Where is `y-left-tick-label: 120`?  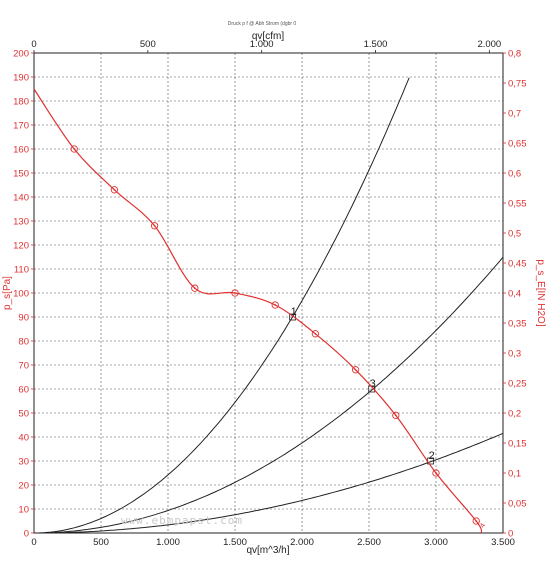 y-left-tick-label: 120 is located at coordinates (21, 246).